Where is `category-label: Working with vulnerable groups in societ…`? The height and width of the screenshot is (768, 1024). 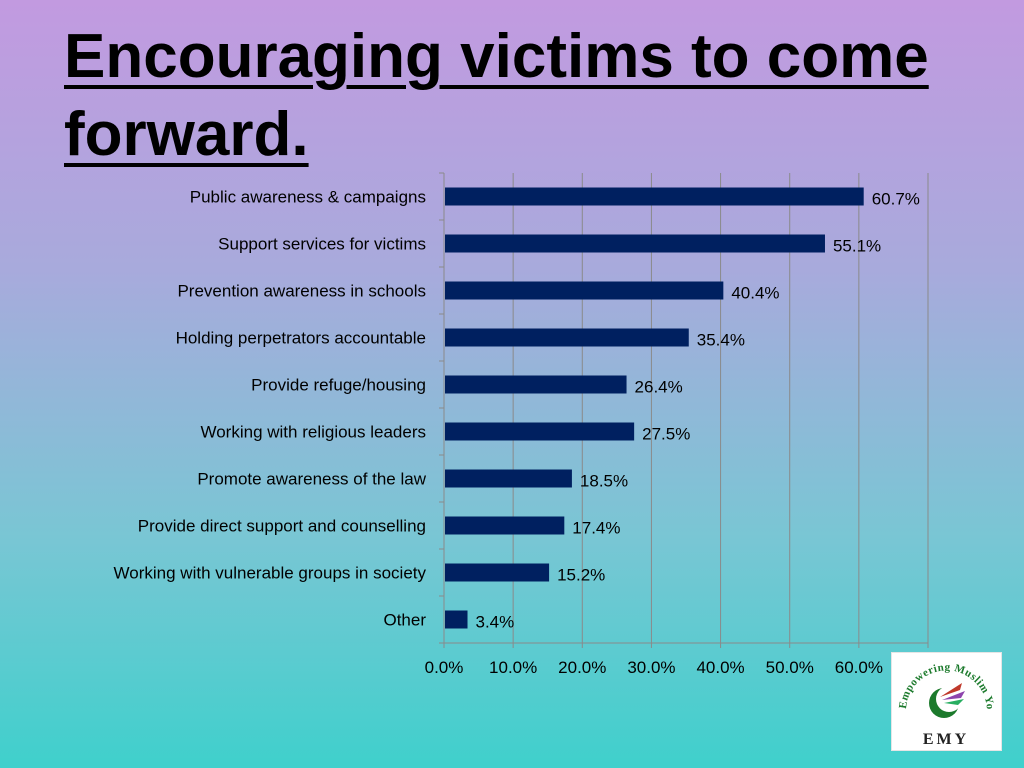 category-label: Working with vulnerable groups in societ… is located at coordinates (270, 573).